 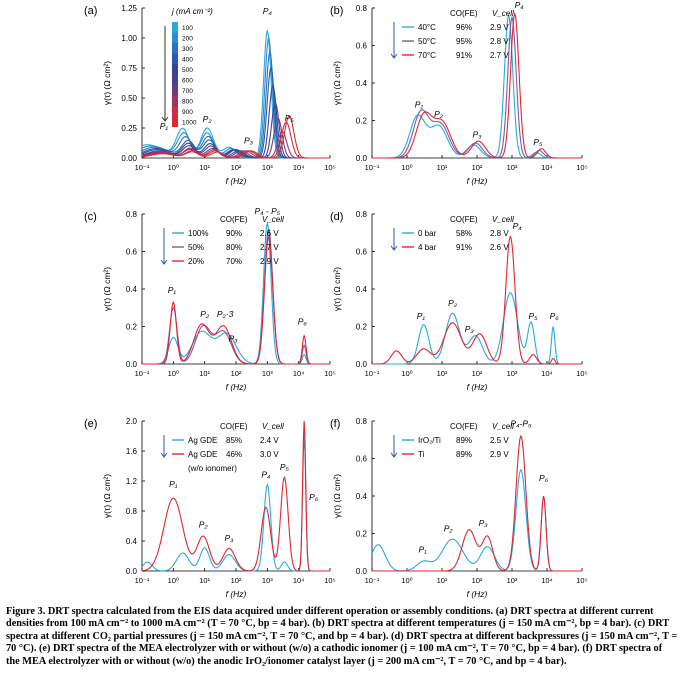 I want to click on legend-label: 40°C, so click(x=427, y=27).